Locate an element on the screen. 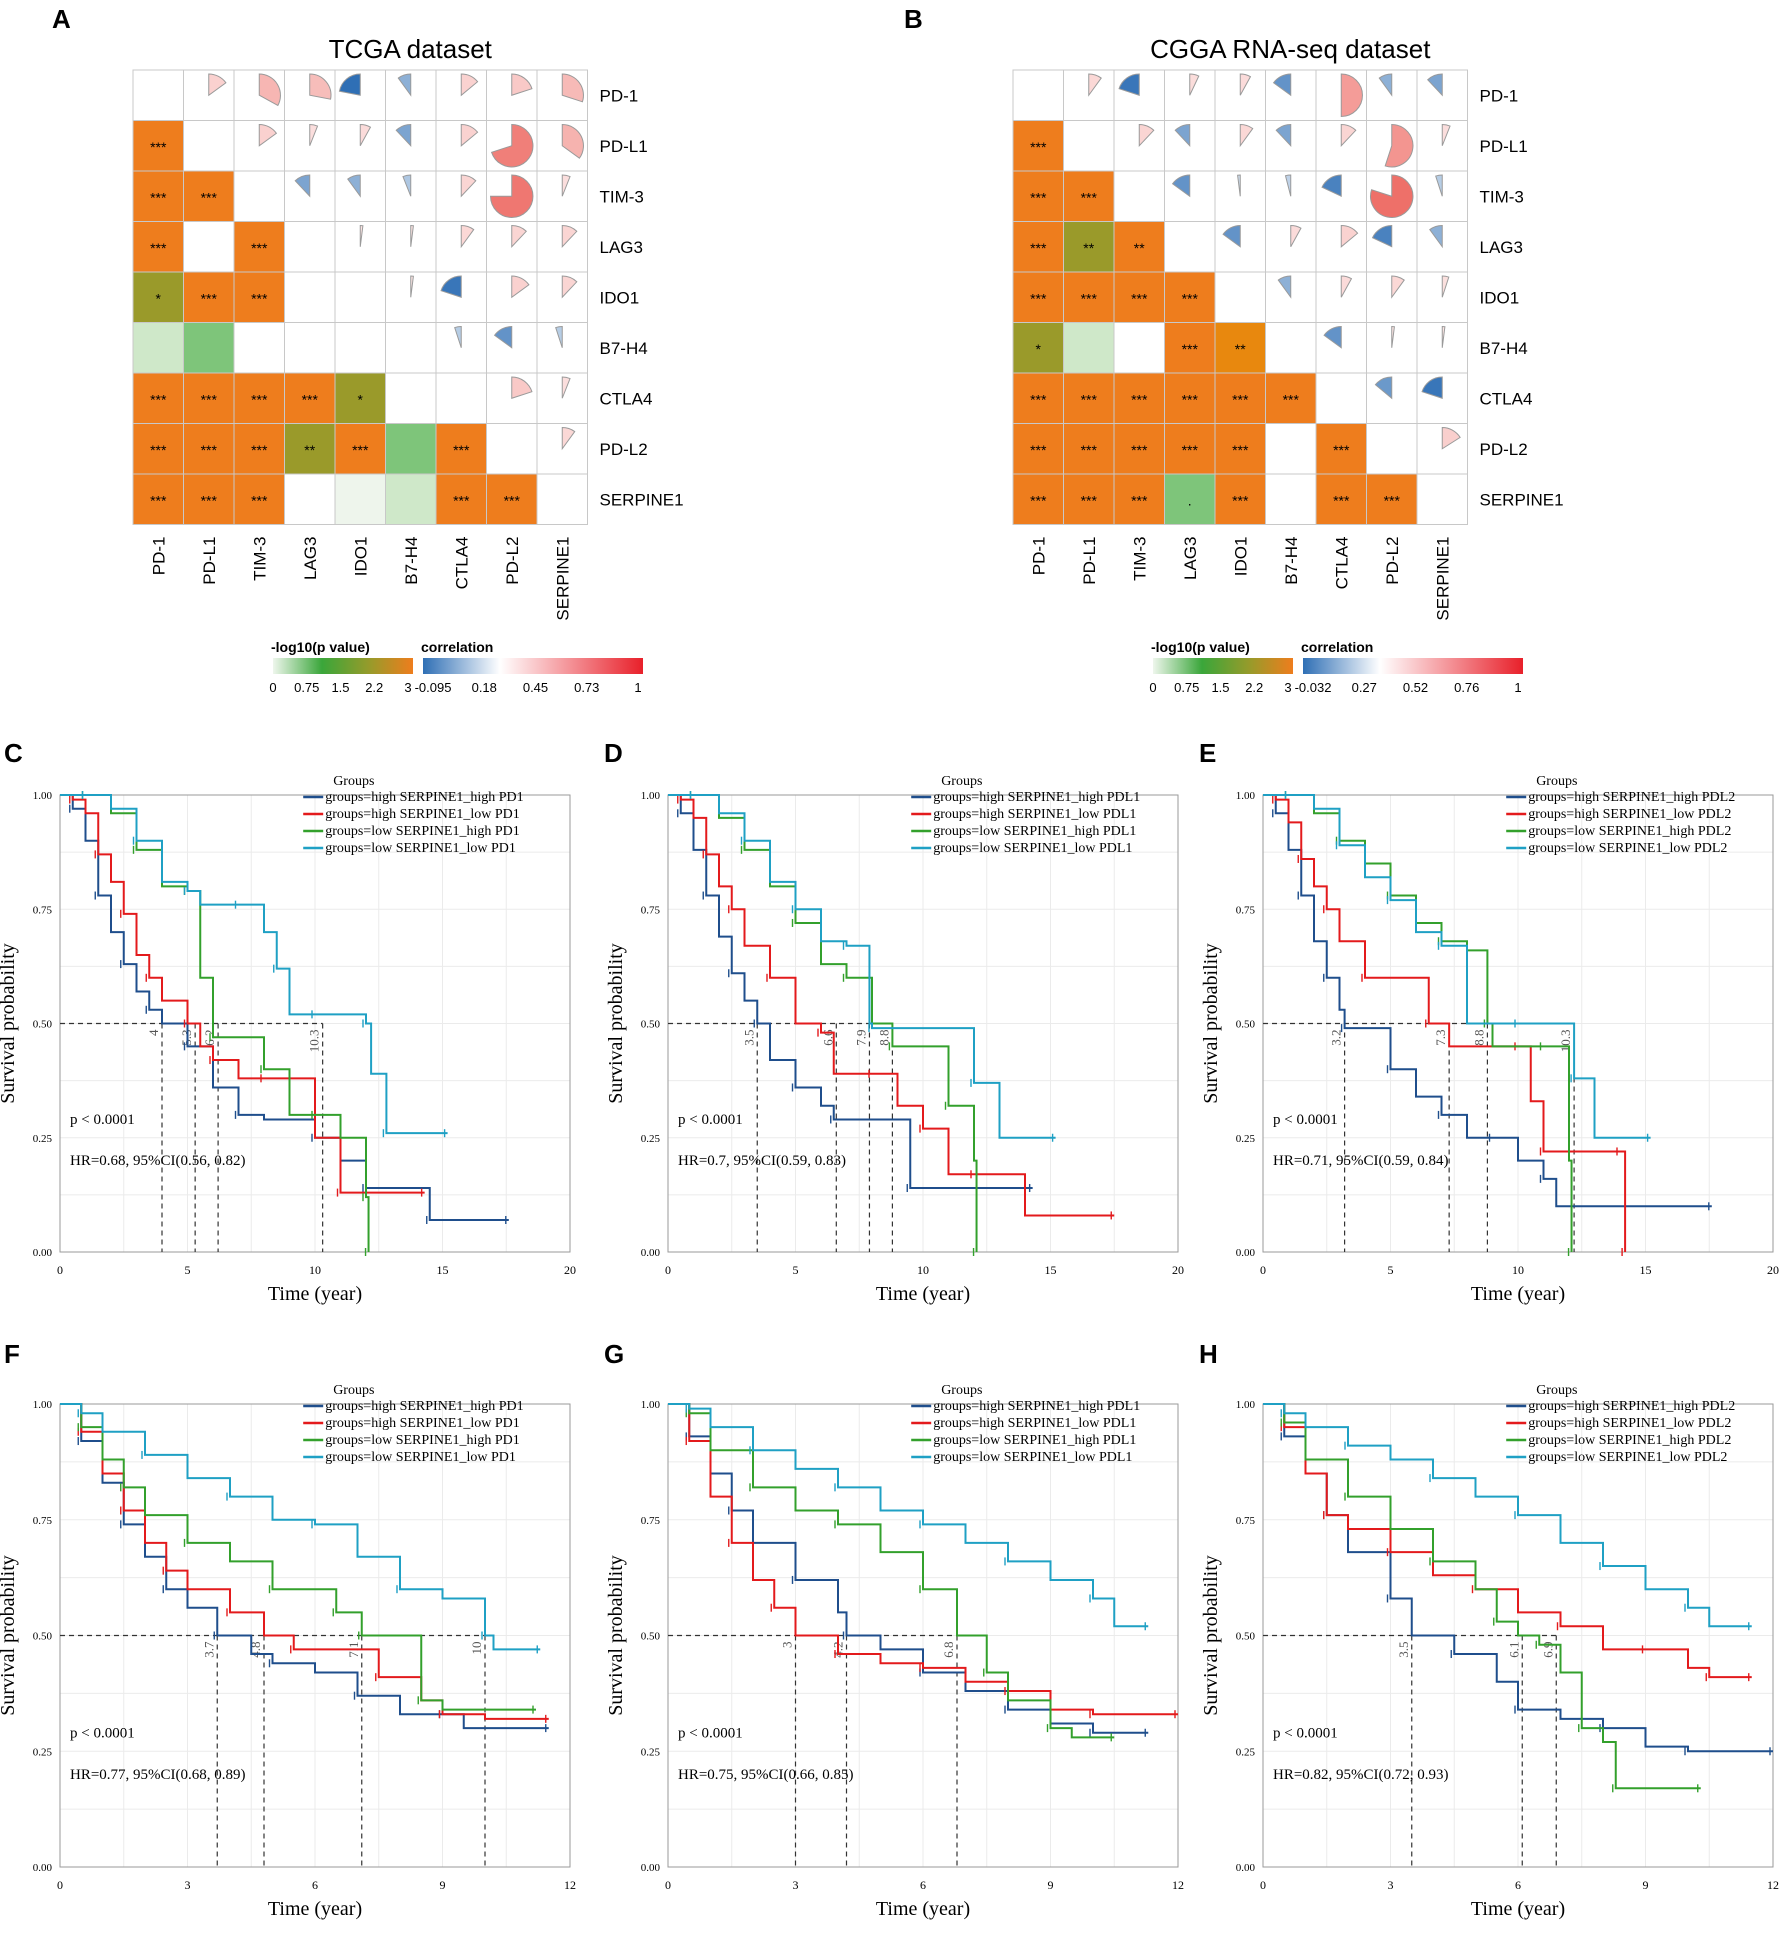 The width and height of the screenshot is (1780, 1937). x-tick-label: 12 is located at coordinates (570, 1885).